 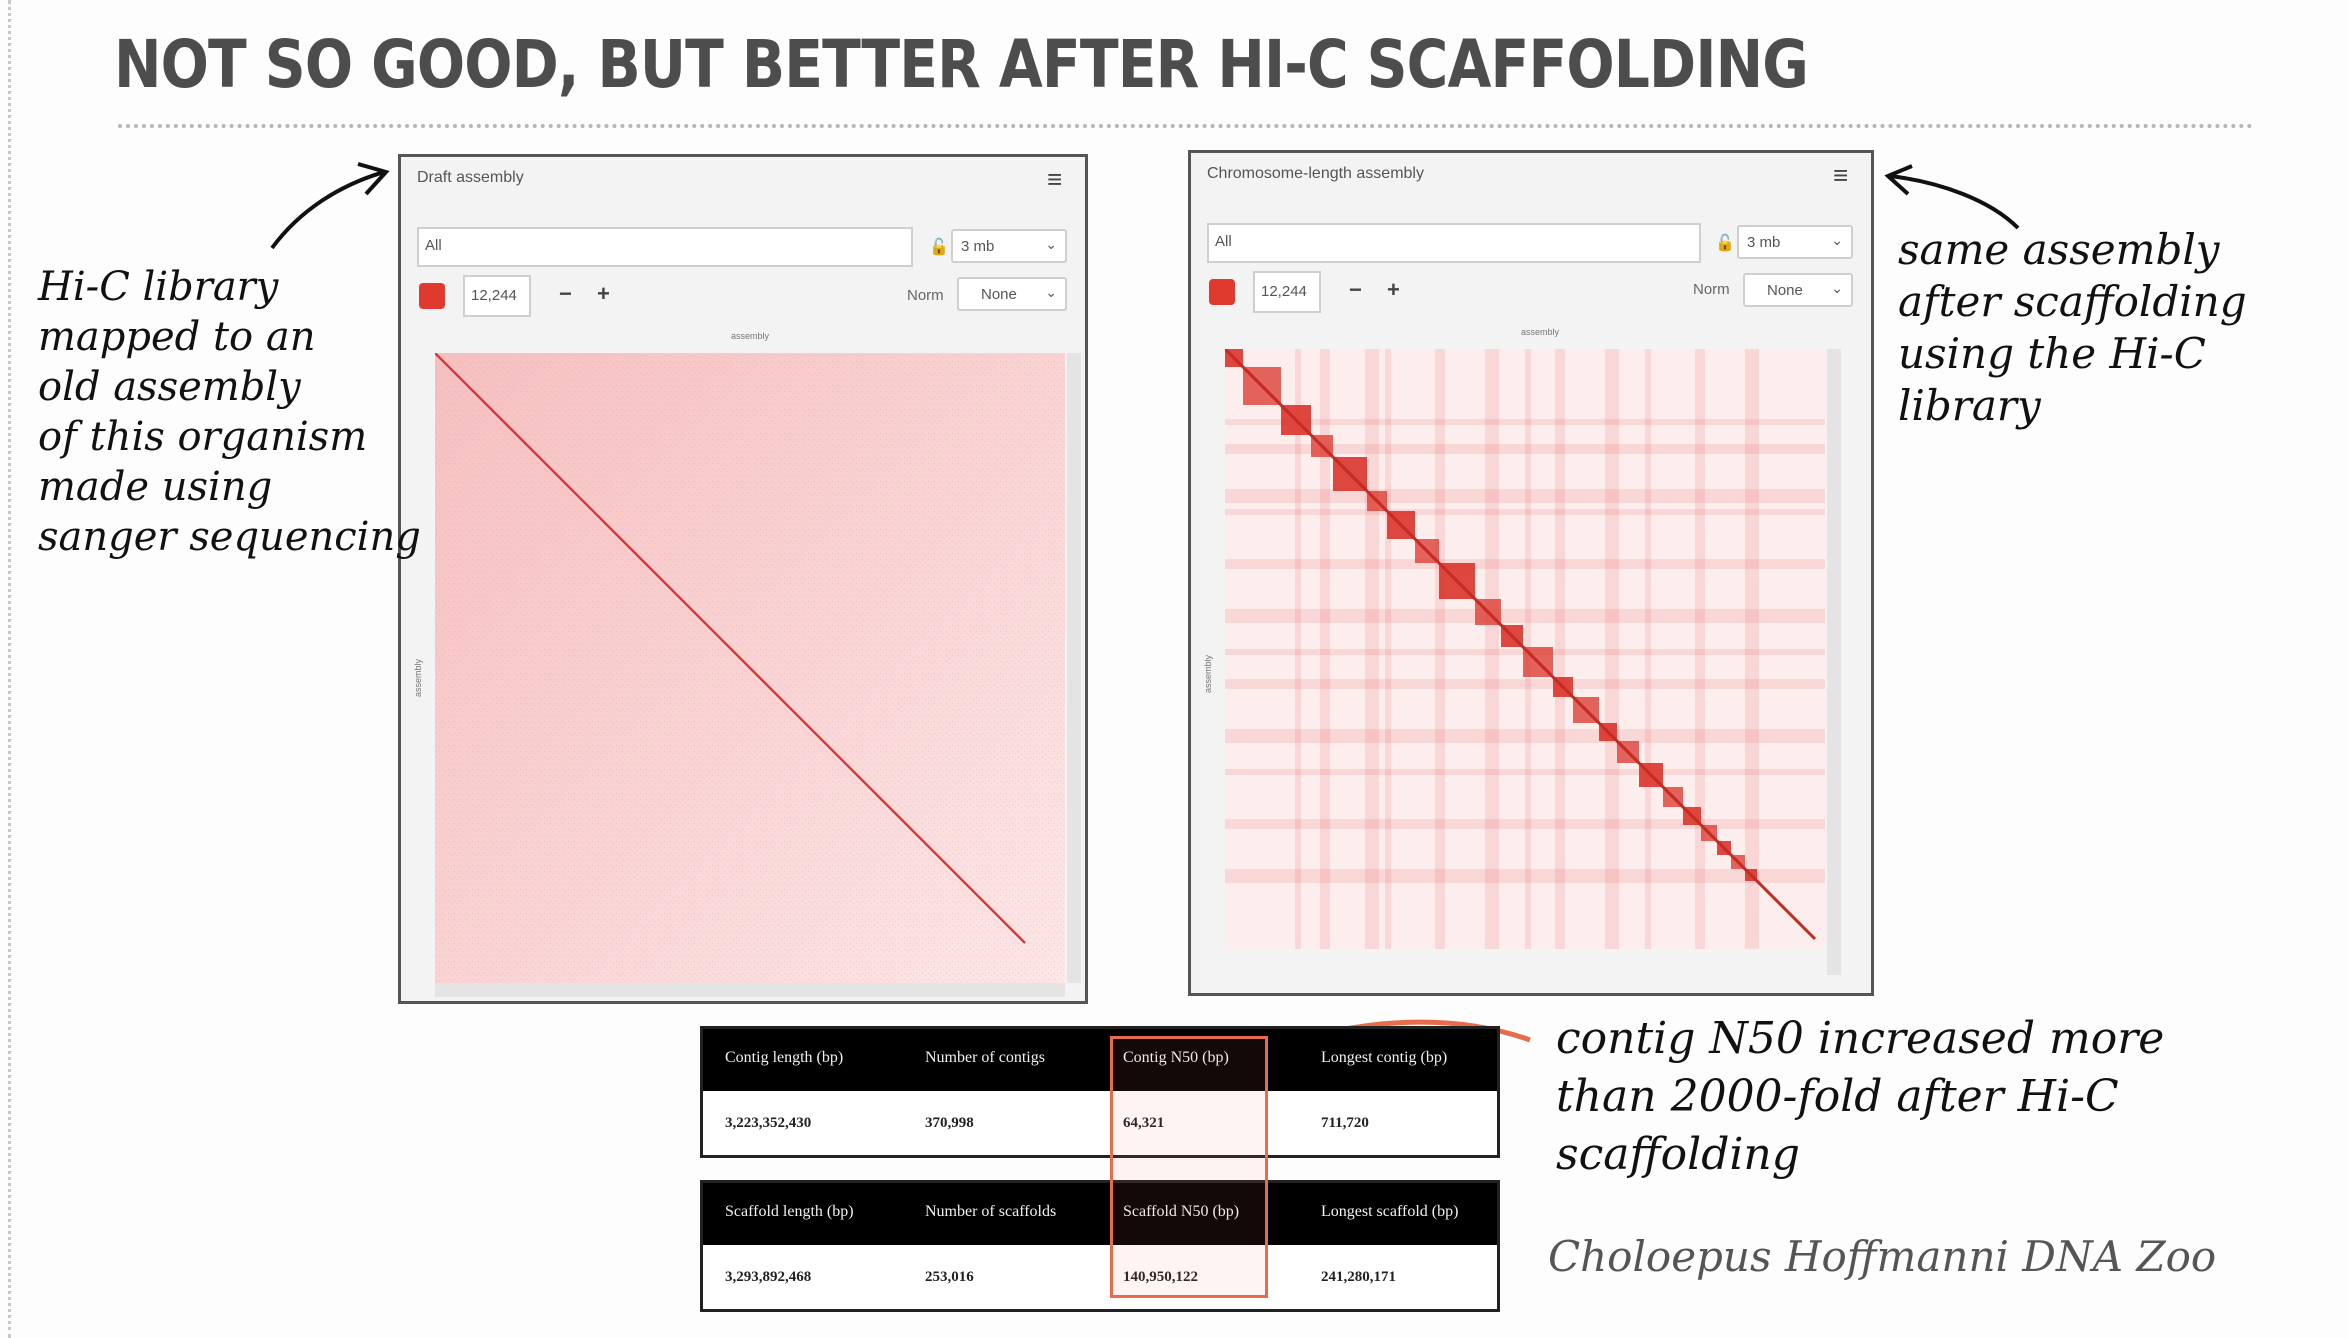 I want to click on species-caption: Choloepus Hoffmanni DNA Zoo, so click(x=1882, y=1256).